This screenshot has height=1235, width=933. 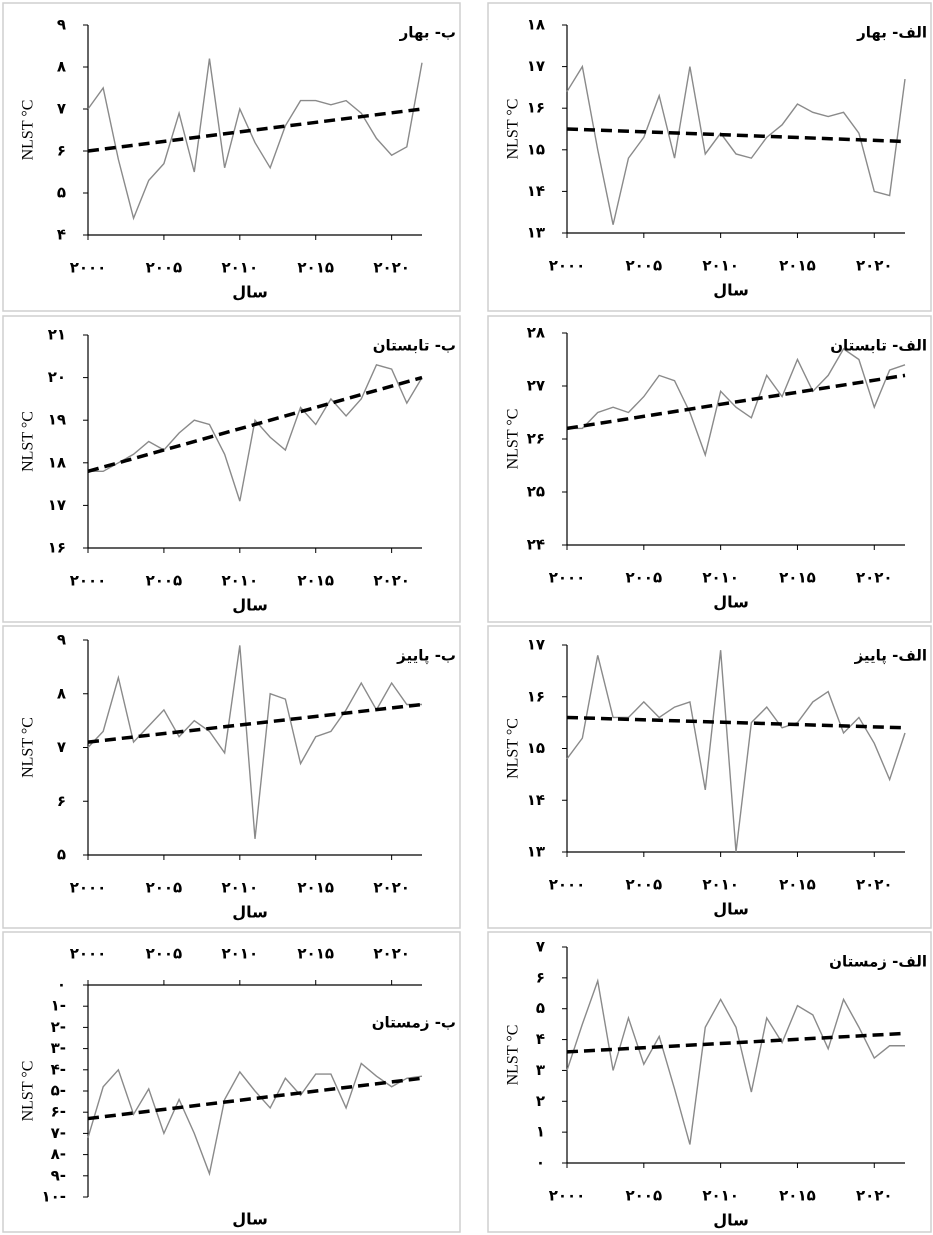 What do you see at coordinates (427, 33) in the screenshot?
I see `chart-title: ب- بهار` at bounding box center [427, 33].